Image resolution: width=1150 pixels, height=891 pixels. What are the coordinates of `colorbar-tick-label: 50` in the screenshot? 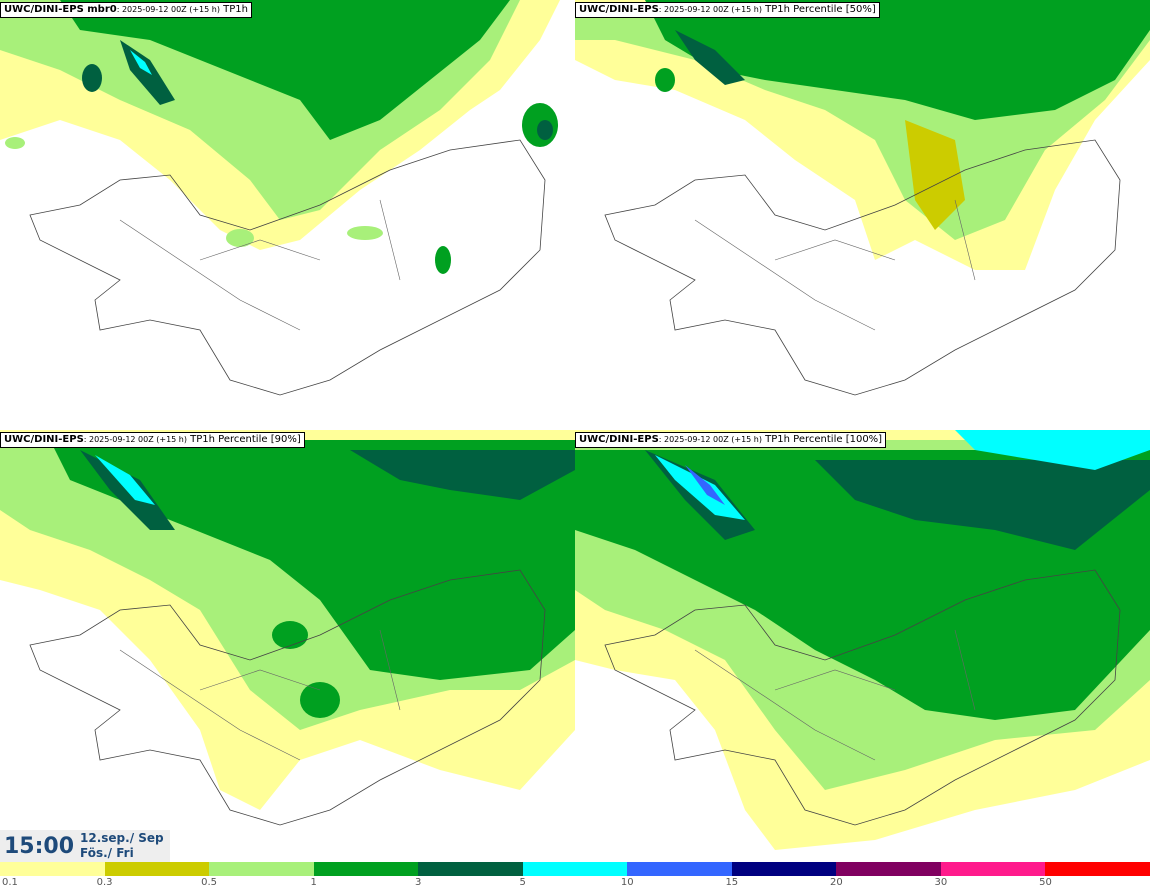 It's located at (1045, 882).